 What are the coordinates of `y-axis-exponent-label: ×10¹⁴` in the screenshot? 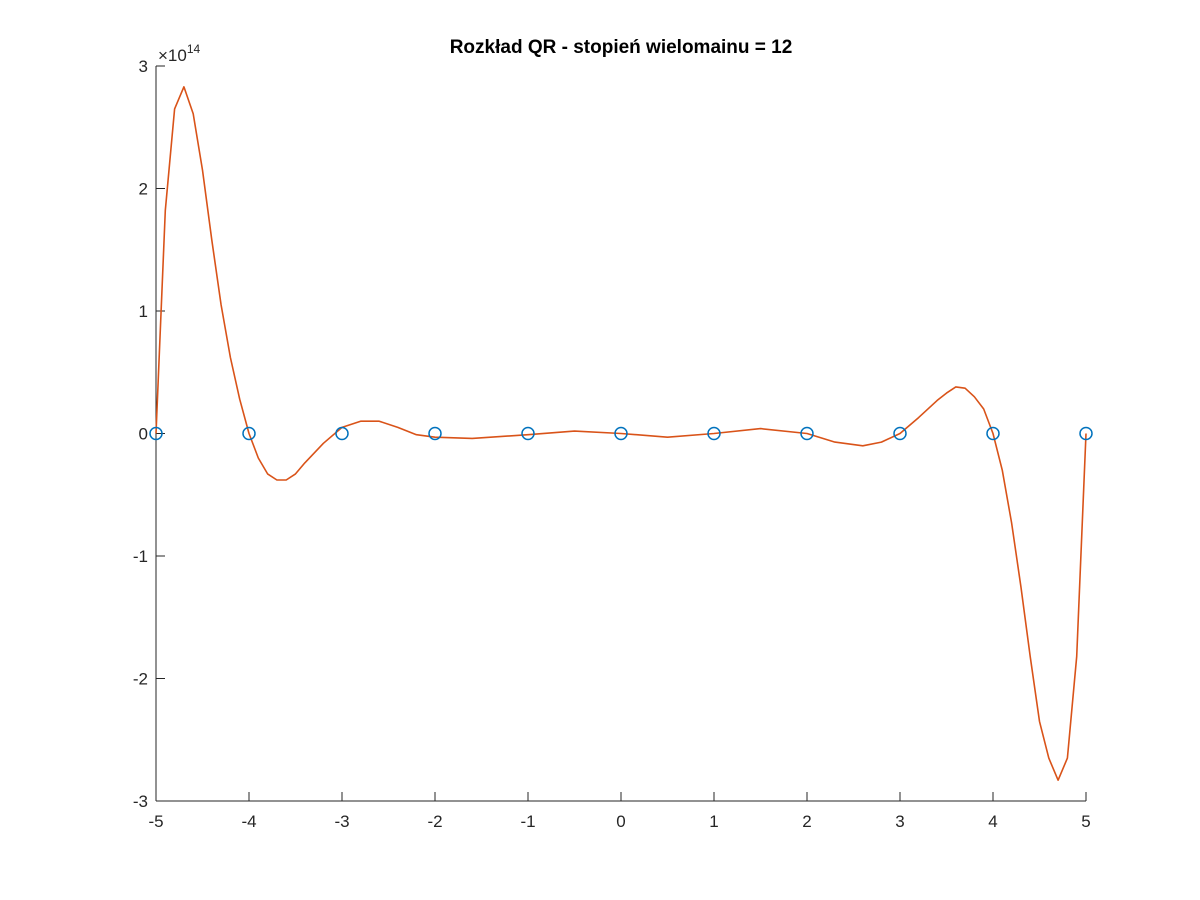 It's located at (179, 53).